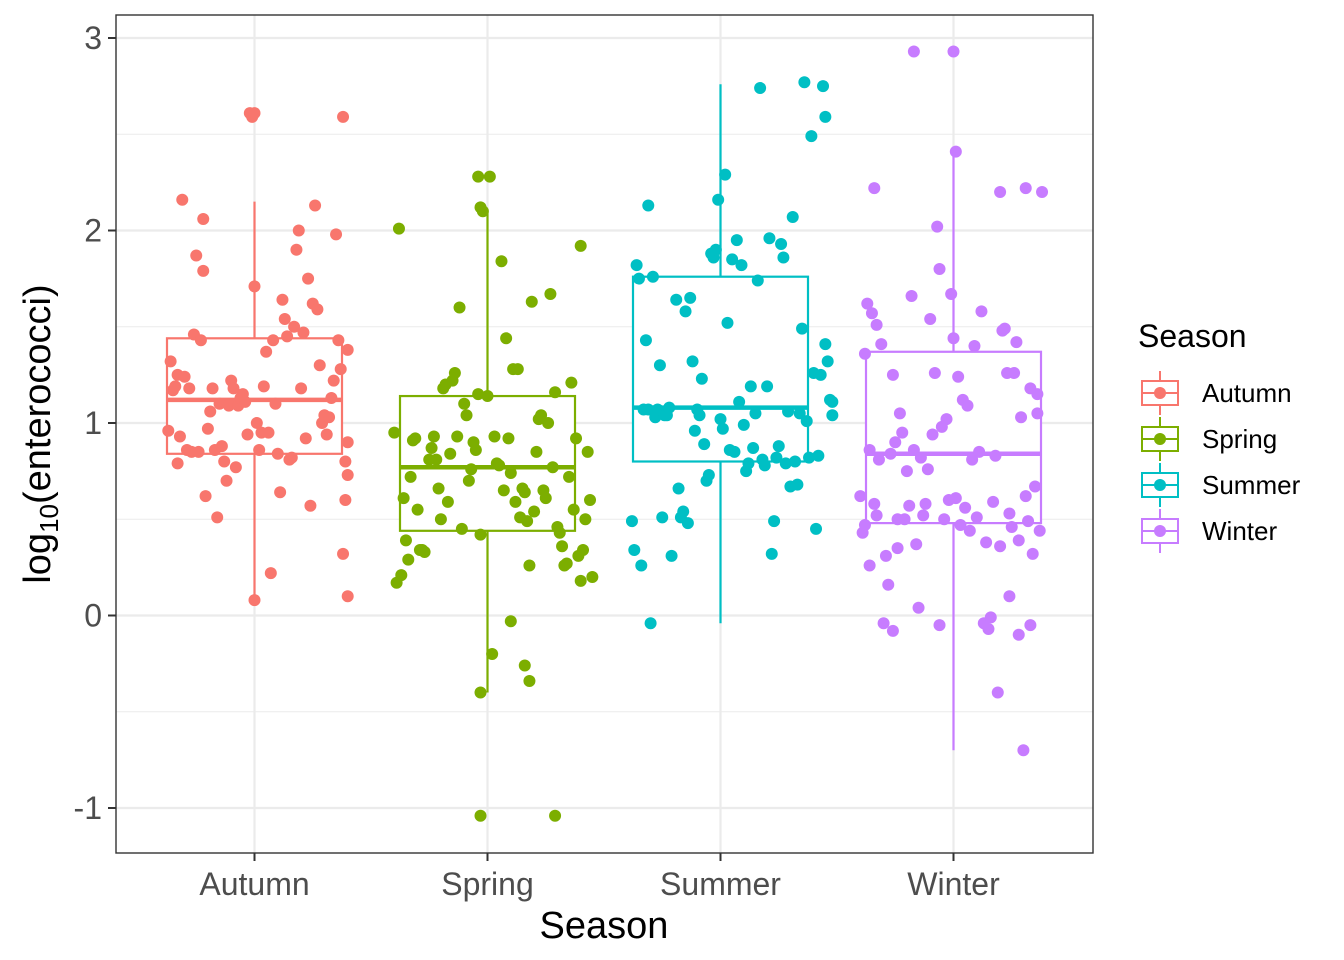  What do you see at coordinates (88, 808) in the screenshot?
I see `y-tick-label: -1` at bounding box center [88, 808].